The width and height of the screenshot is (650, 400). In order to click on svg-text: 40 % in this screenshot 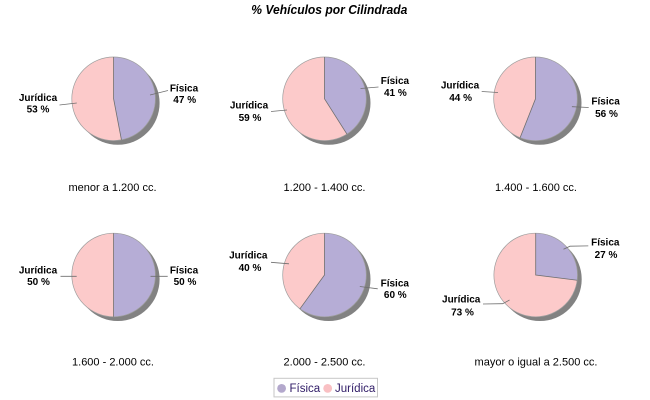, I will do `click(250, 268)`.